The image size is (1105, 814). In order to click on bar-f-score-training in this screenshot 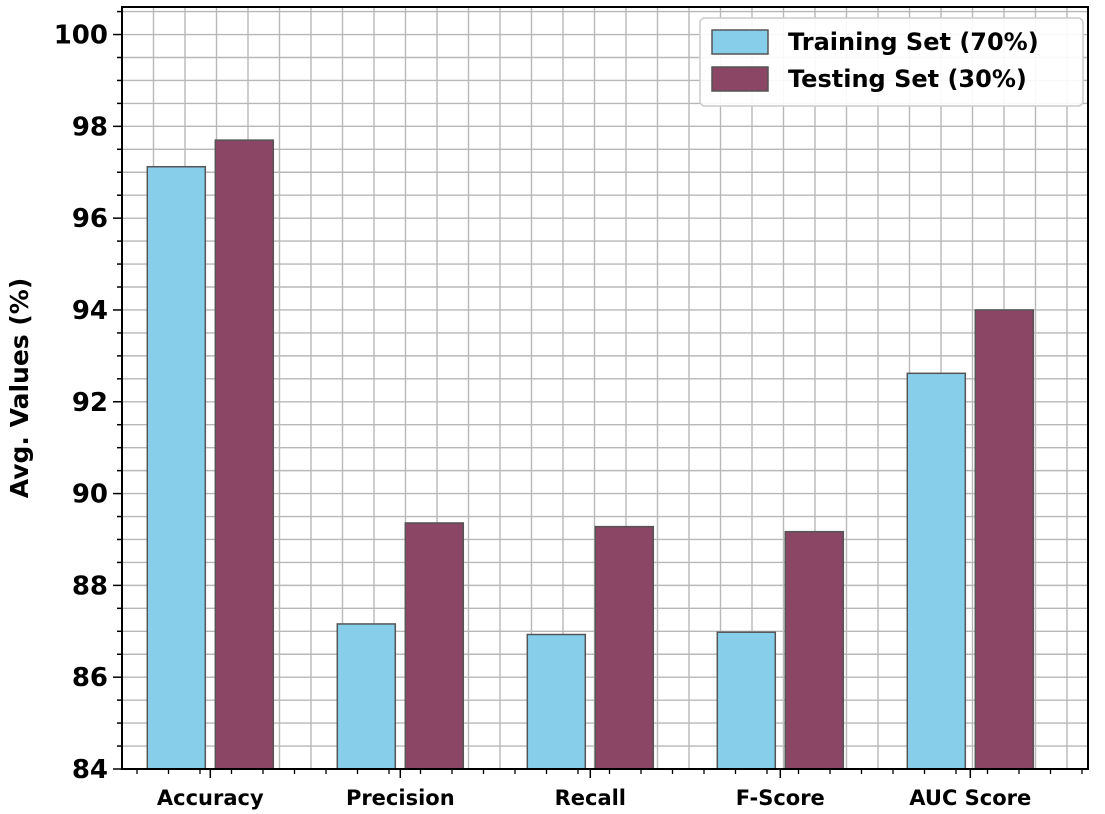, I will do `click(746, 700)`.